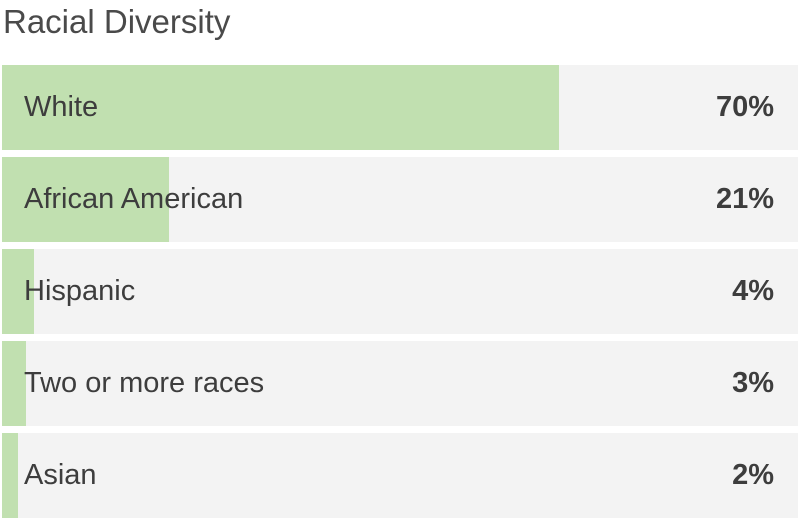  What do you see at coordinates (753, 475) in the screenshot?
I see `value-label: 2%` at bounding box center [753, 475].